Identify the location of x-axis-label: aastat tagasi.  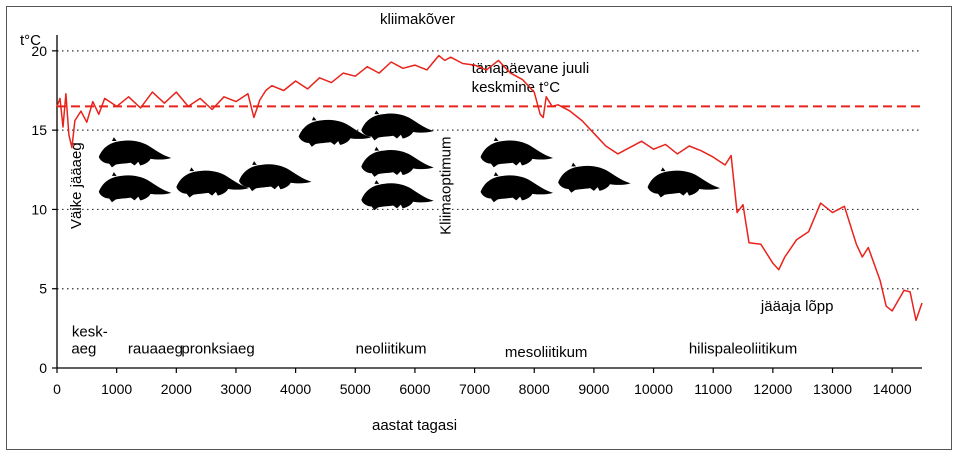
(414, 425).